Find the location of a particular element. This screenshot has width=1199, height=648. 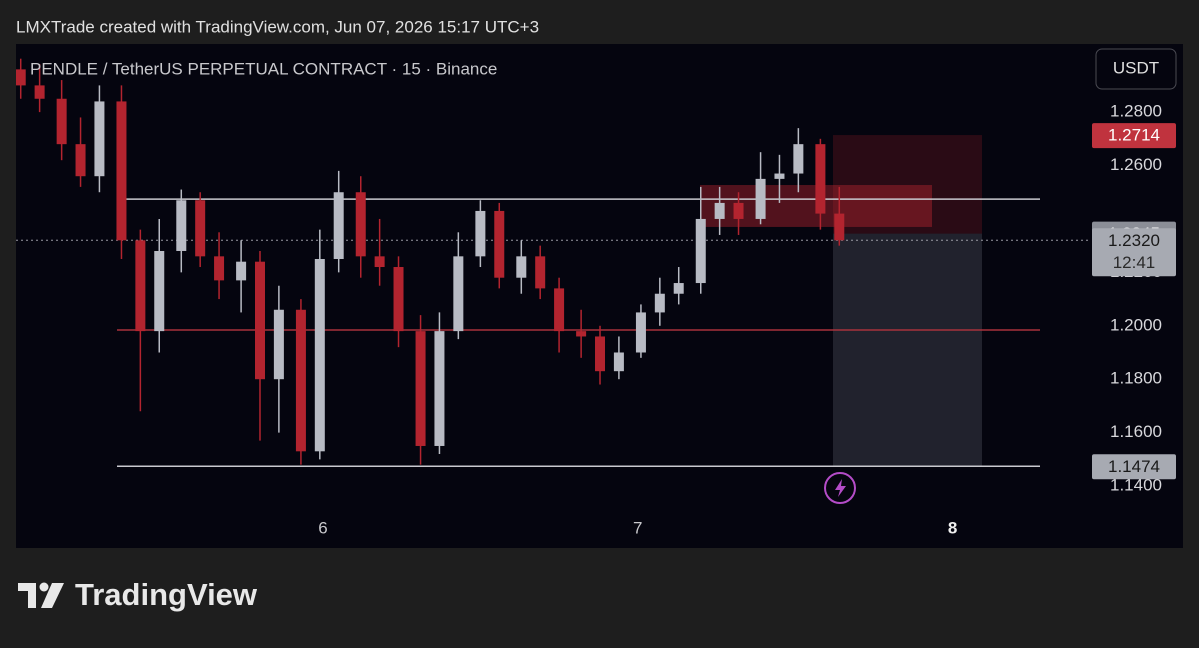

last-price-badge is located at coordinates (1134, 252).